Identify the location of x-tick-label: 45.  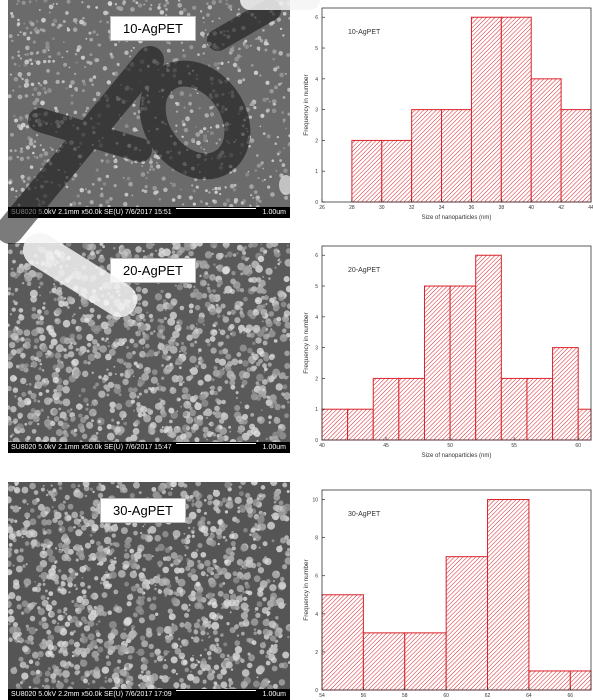
(386, 446).